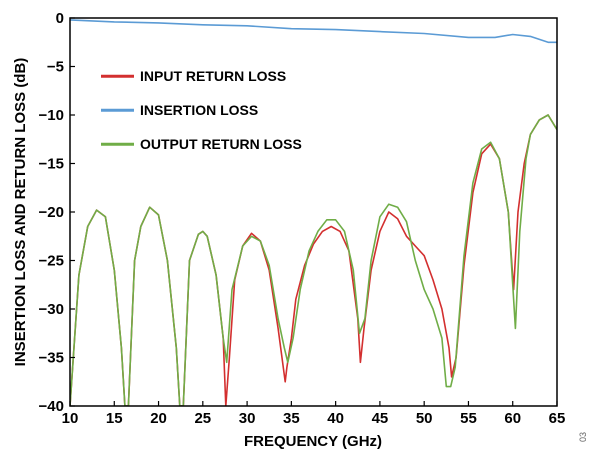 The height and width of the screenshot is (451, 594). Describe the element at coordinates (55, 67) in the screenshot. I see `y-tick-label: −5` at that location.